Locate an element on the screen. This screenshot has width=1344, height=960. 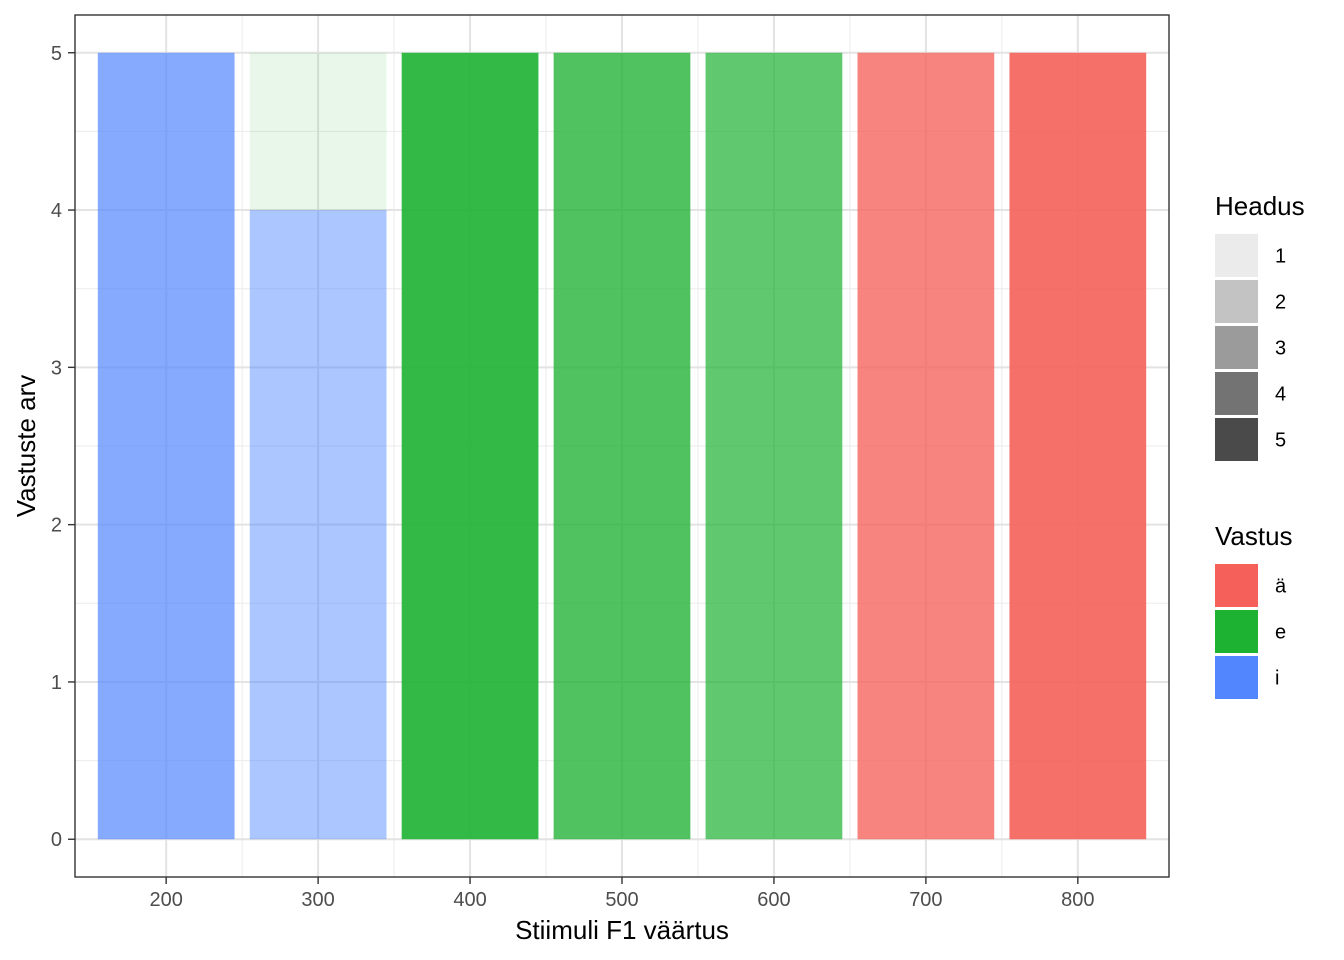
y-axis-title: Vastuste arv is located at coordinates (26, 446).